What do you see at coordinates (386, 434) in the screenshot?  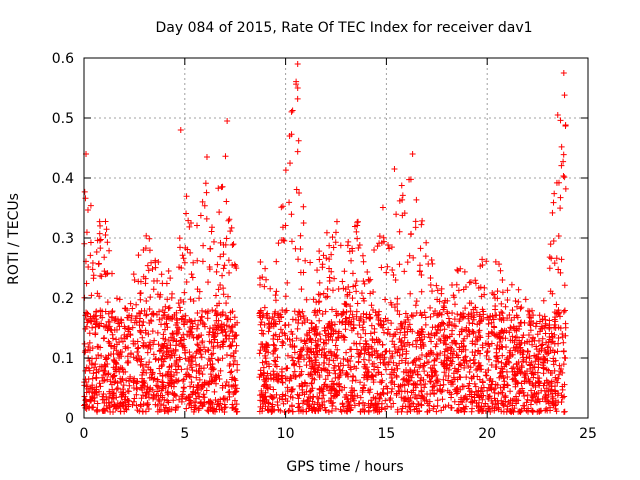 I see `x-tick-label: 15` at bounding box center [386, 434].